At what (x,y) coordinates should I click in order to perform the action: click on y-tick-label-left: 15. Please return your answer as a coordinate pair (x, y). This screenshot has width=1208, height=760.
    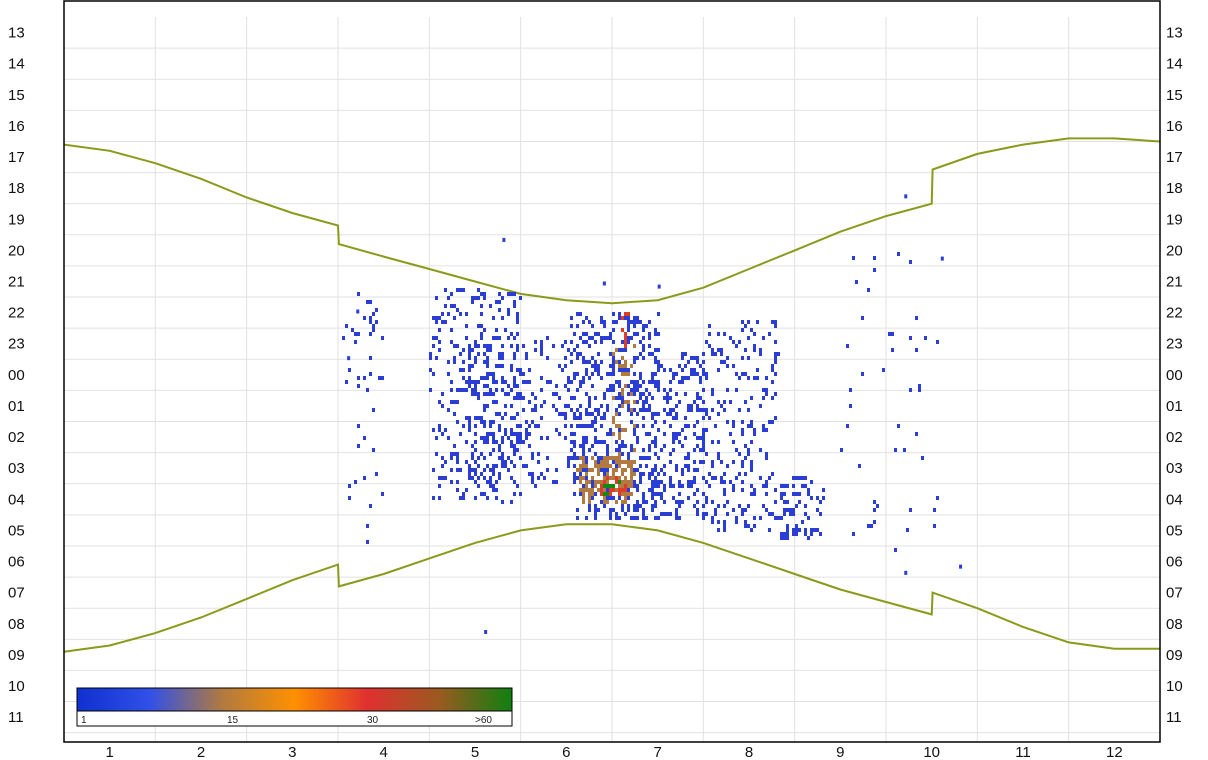
    Looking at the image, I should click on (16, 95).